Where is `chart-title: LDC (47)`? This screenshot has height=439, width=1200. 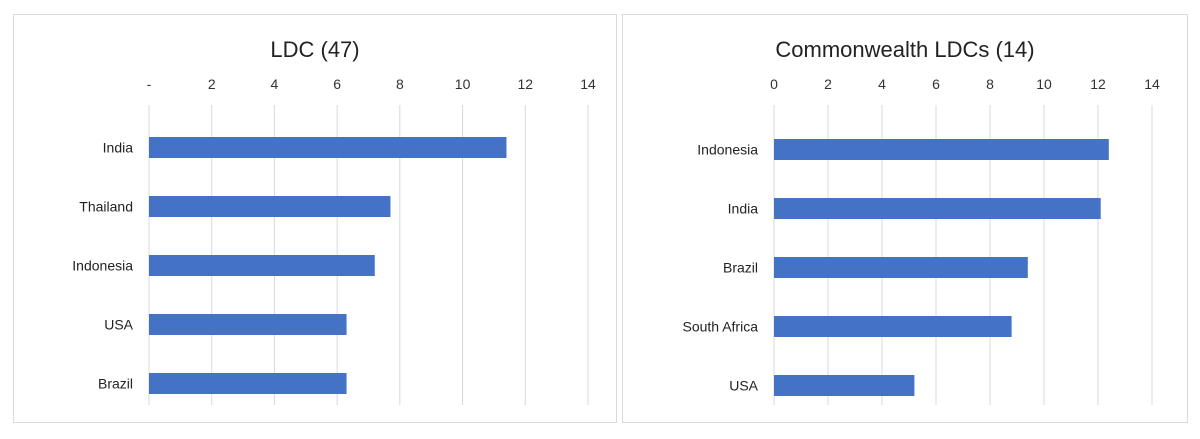
chart-title: LDC (47) is located at coordinates (315, 49).